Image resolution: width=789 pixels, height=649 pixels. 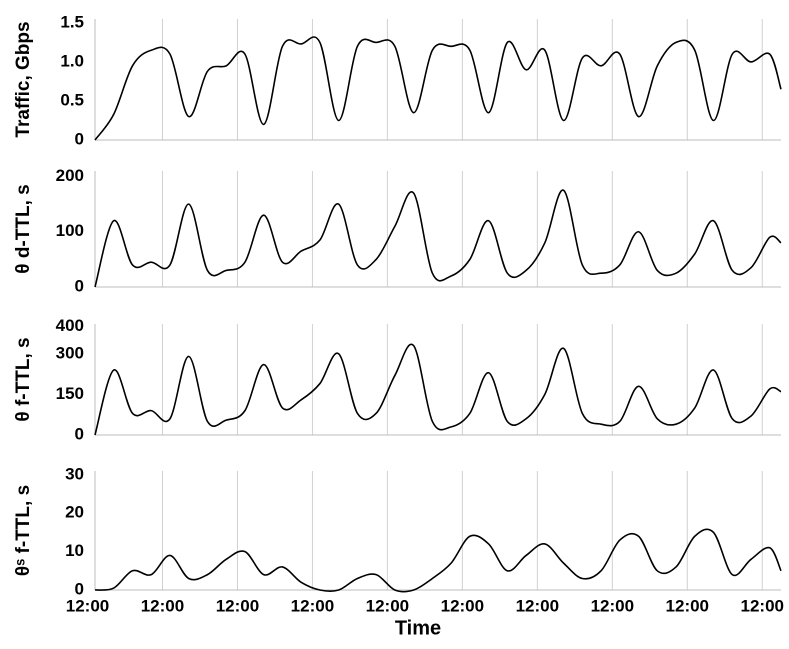 What do you see at coordinates (23, 228) in the screenshot?
I see `y-axis-label: θ d-TTL, s` at bounding box center [23, 228].